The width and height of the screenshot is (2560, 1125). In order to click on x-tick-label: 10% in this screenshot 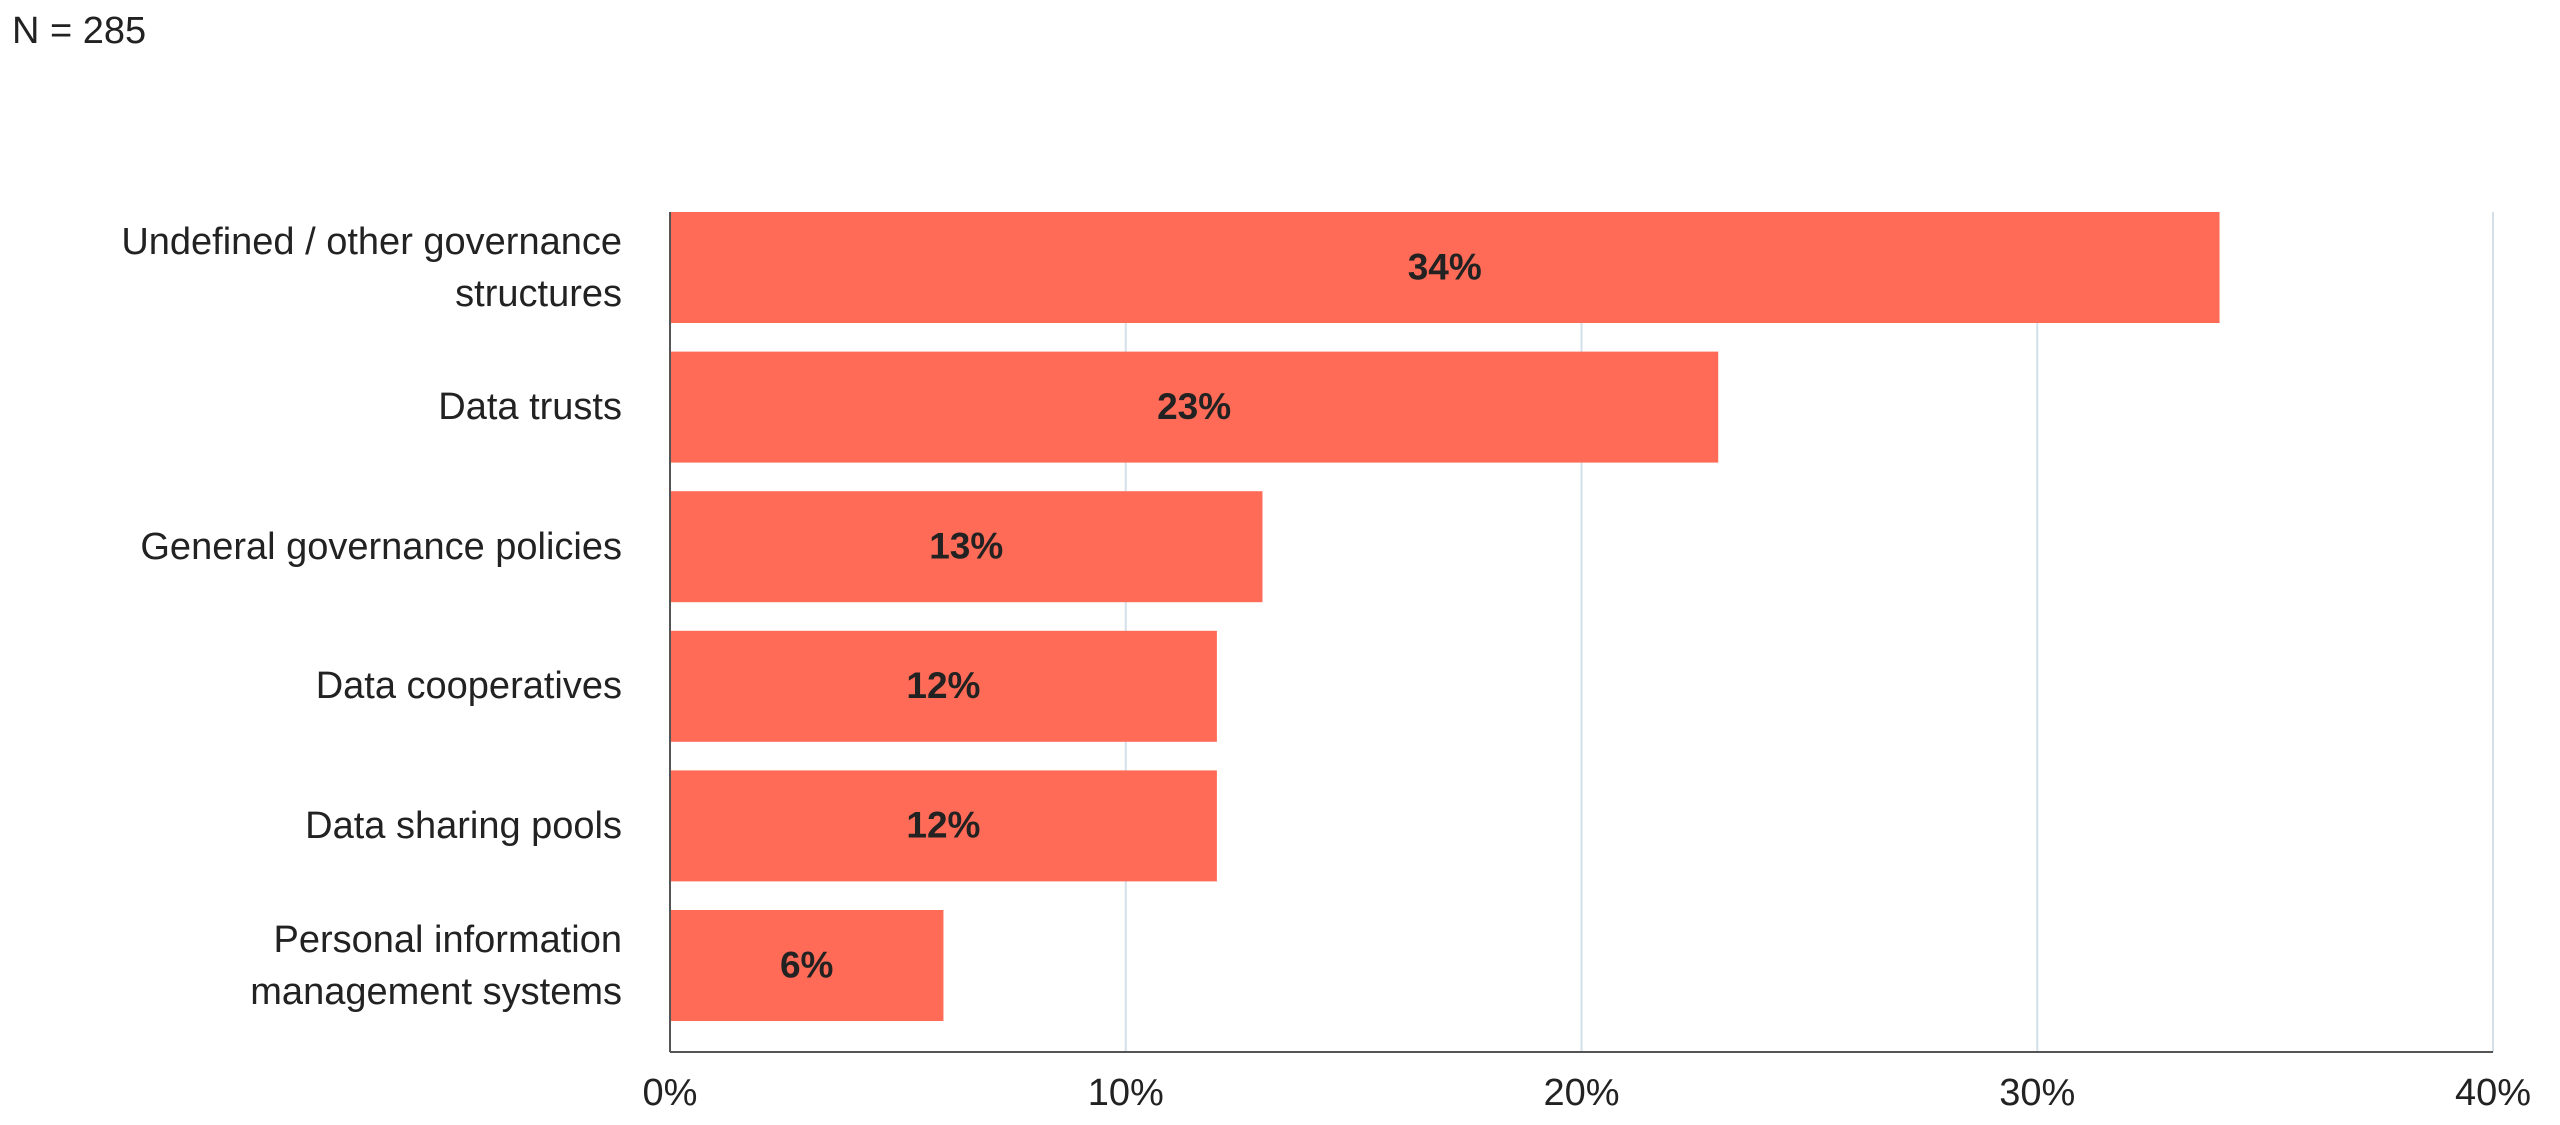, I will do `click(1125, 1093)`.